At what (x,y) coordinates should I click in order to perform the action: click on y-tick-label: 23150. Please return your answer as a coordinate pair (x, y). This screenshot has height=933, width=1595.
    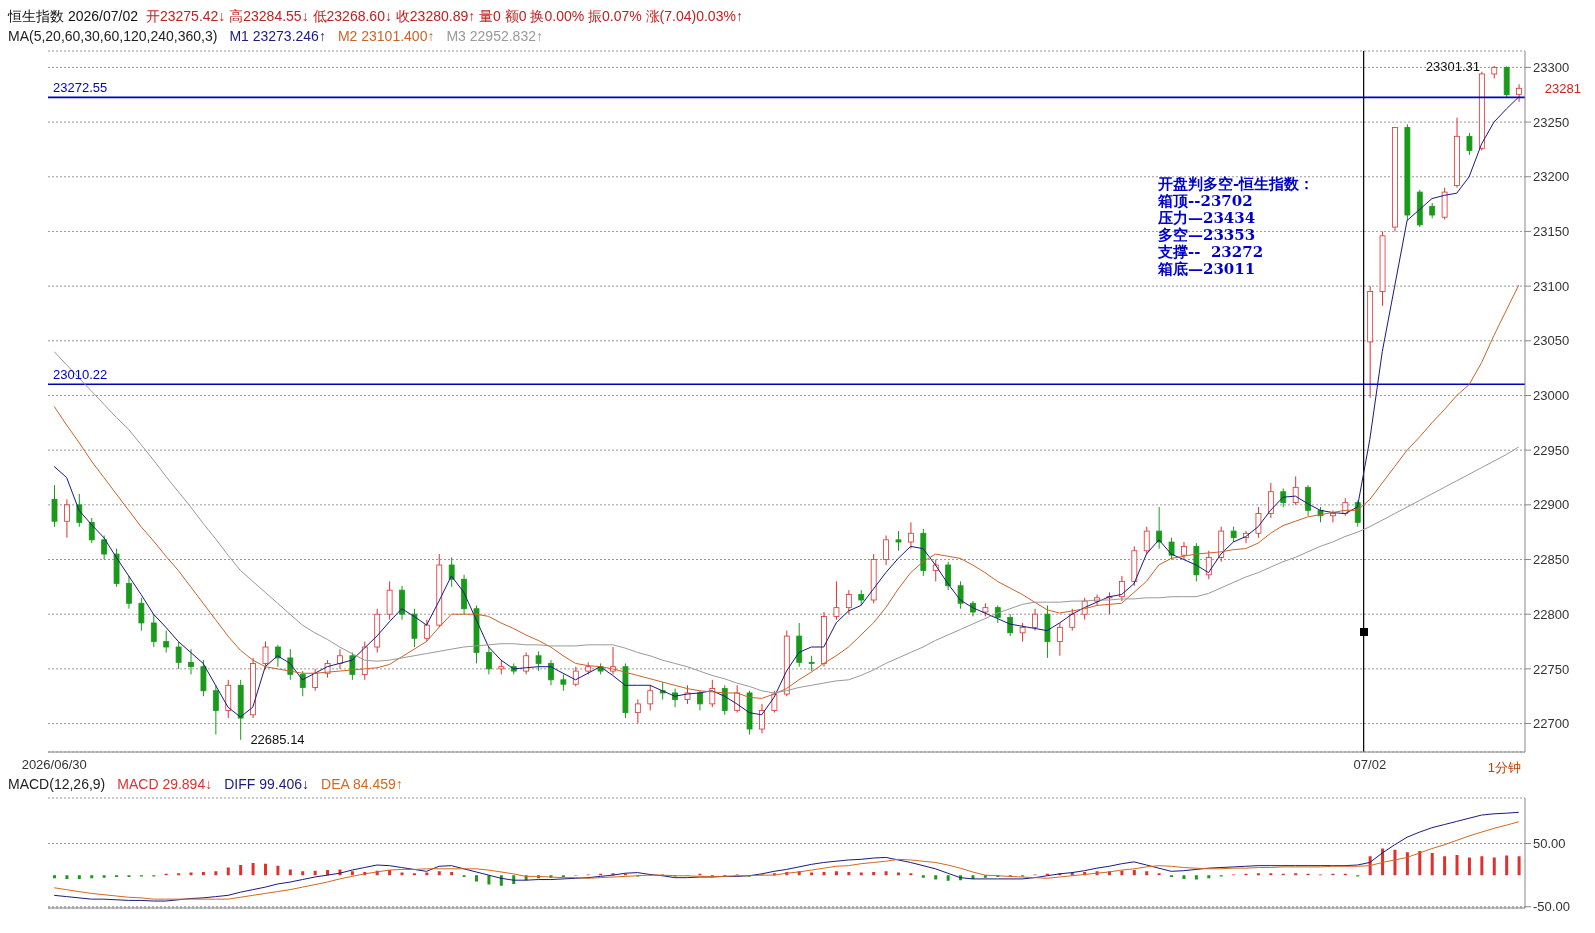
    Looking at the image, I should click on (1551, 232).